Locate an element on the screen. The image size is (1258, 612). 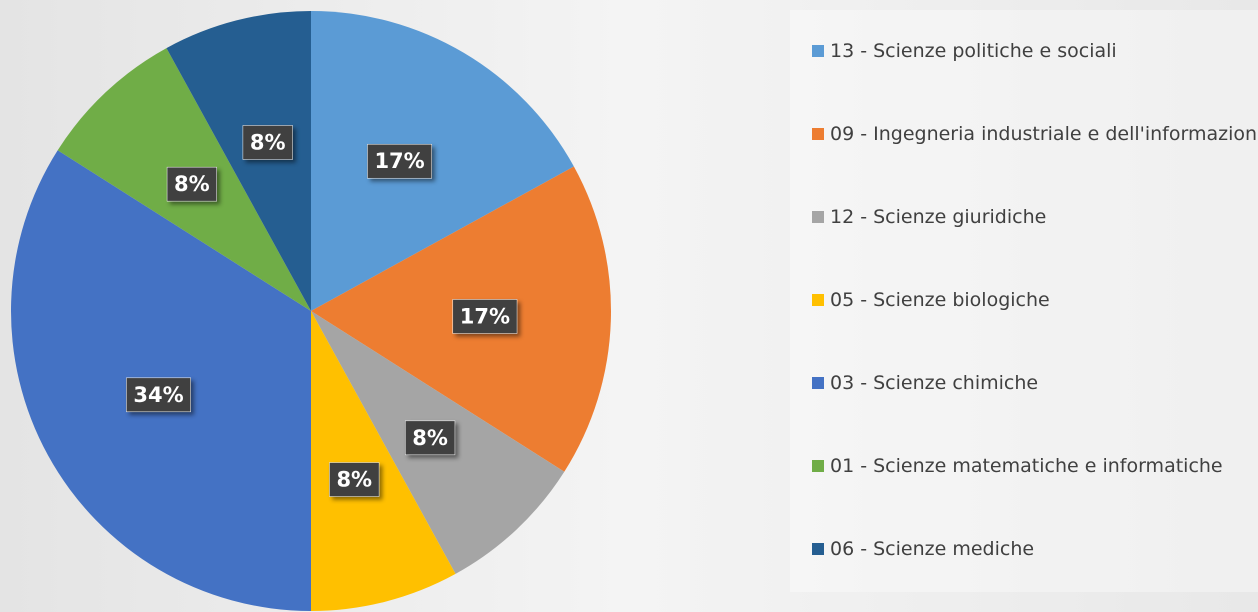
legend-label: 12 - Scienze giuridiche is located at coordinates (938, 216).